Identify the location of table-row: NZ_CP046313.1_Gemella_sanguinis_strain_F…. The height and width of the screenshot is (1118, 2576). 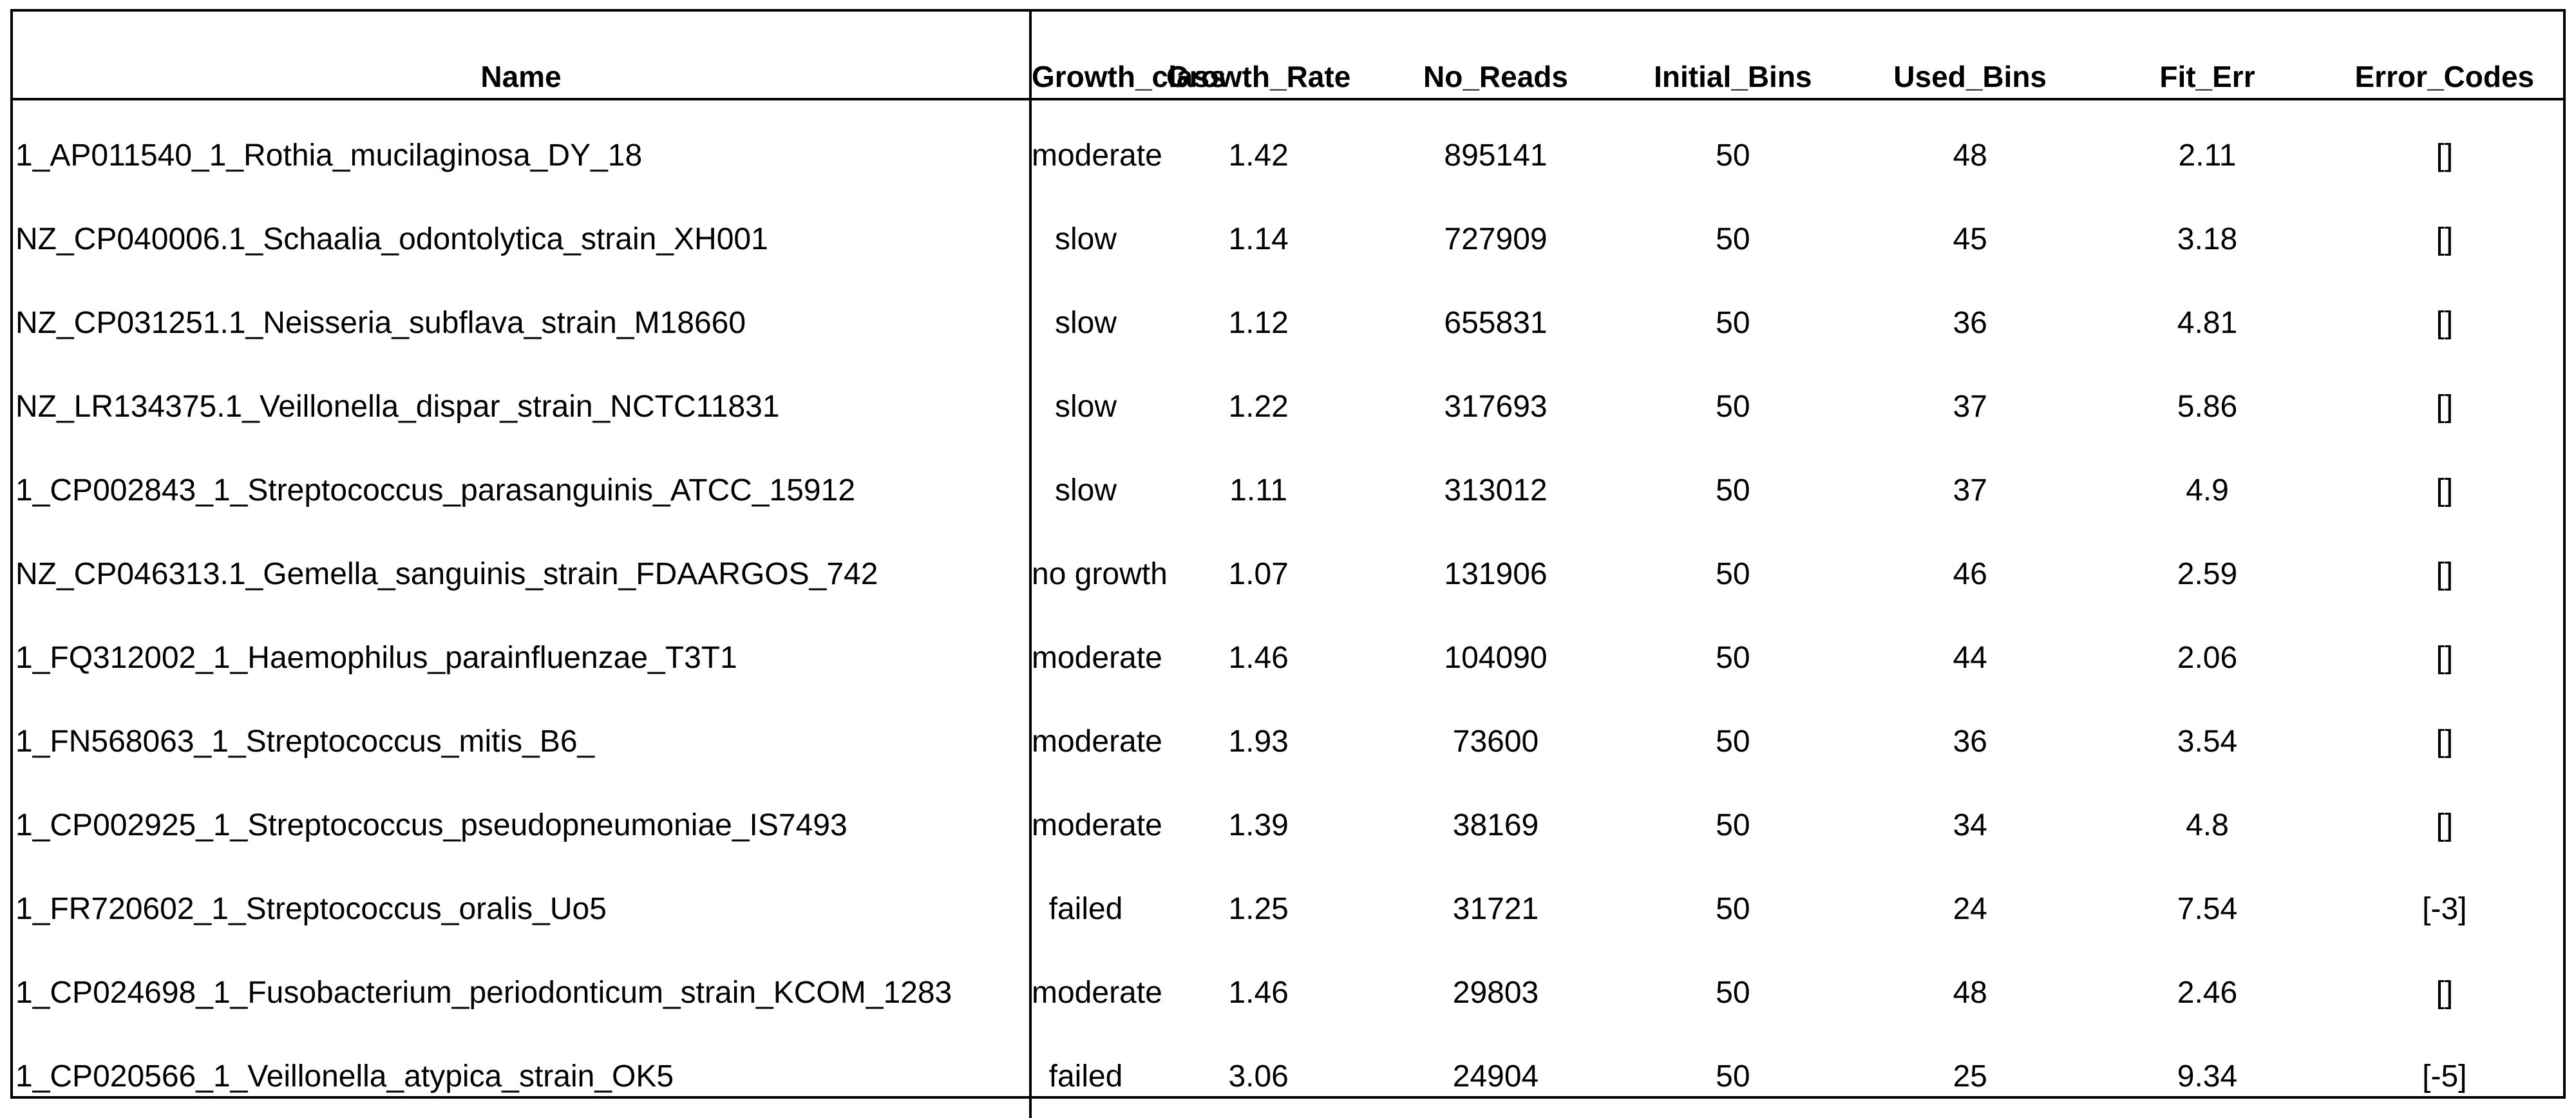
(1288, 574).